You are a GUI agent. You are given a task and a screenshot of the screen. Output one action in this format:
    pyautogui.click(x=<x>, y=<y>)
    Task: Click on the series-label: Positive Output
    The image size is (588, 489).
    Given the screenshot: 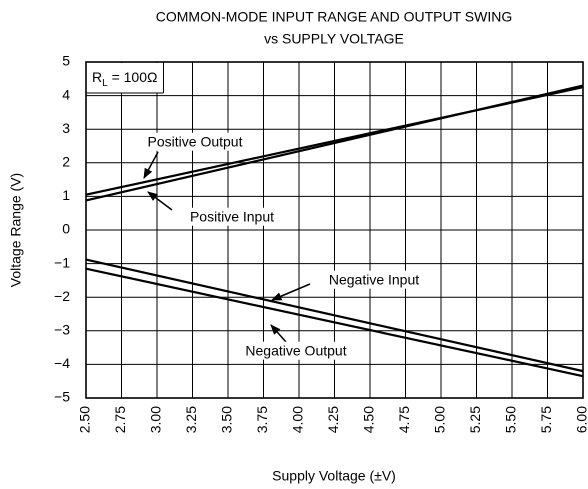 What is the action you would take?
    pyautogui.click(x=195, y=142)
    